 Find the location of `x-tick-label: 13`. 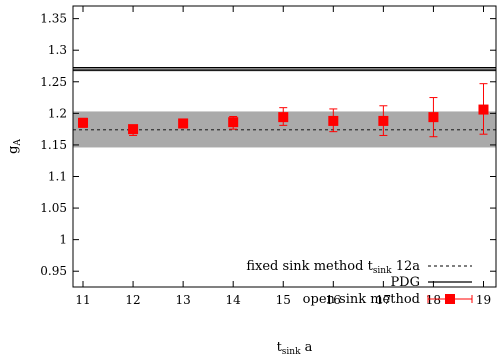

x-tick-label: 13 is located at coordinates (182, 300).